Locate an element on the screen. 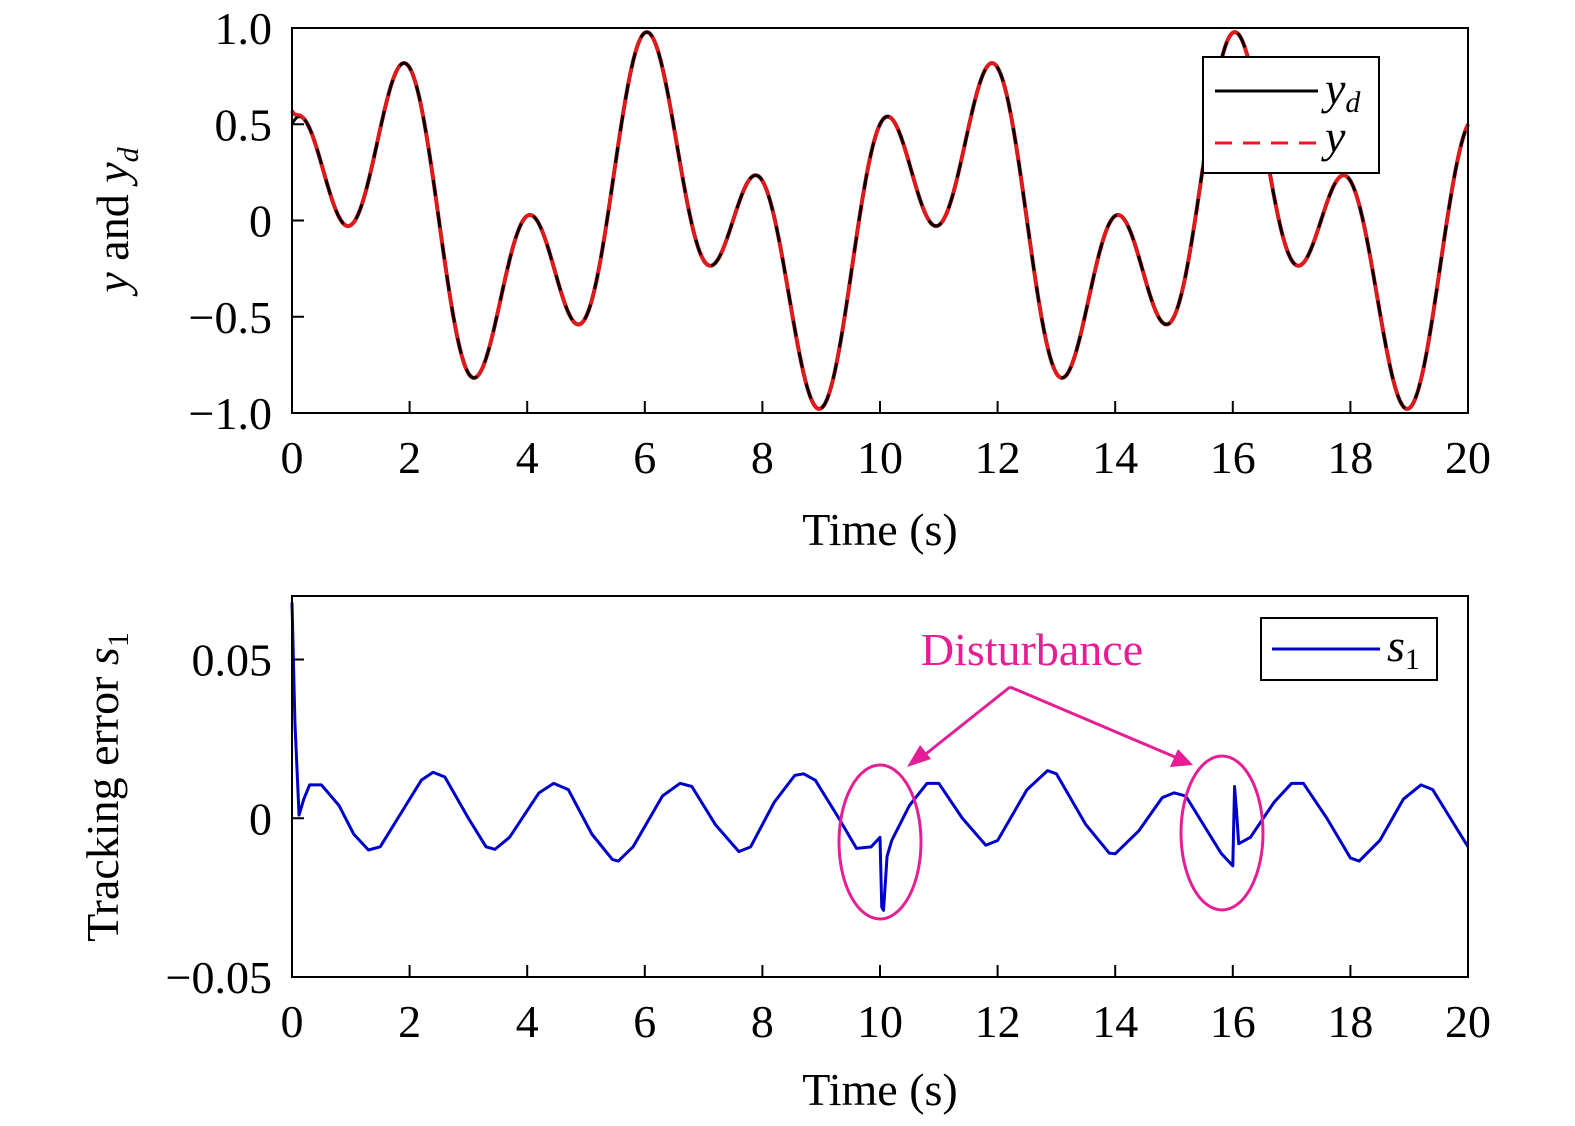 This screenshot has height=1126, width=1575. disturbance-ellipse-16s is located at coordinates (1222, 833).